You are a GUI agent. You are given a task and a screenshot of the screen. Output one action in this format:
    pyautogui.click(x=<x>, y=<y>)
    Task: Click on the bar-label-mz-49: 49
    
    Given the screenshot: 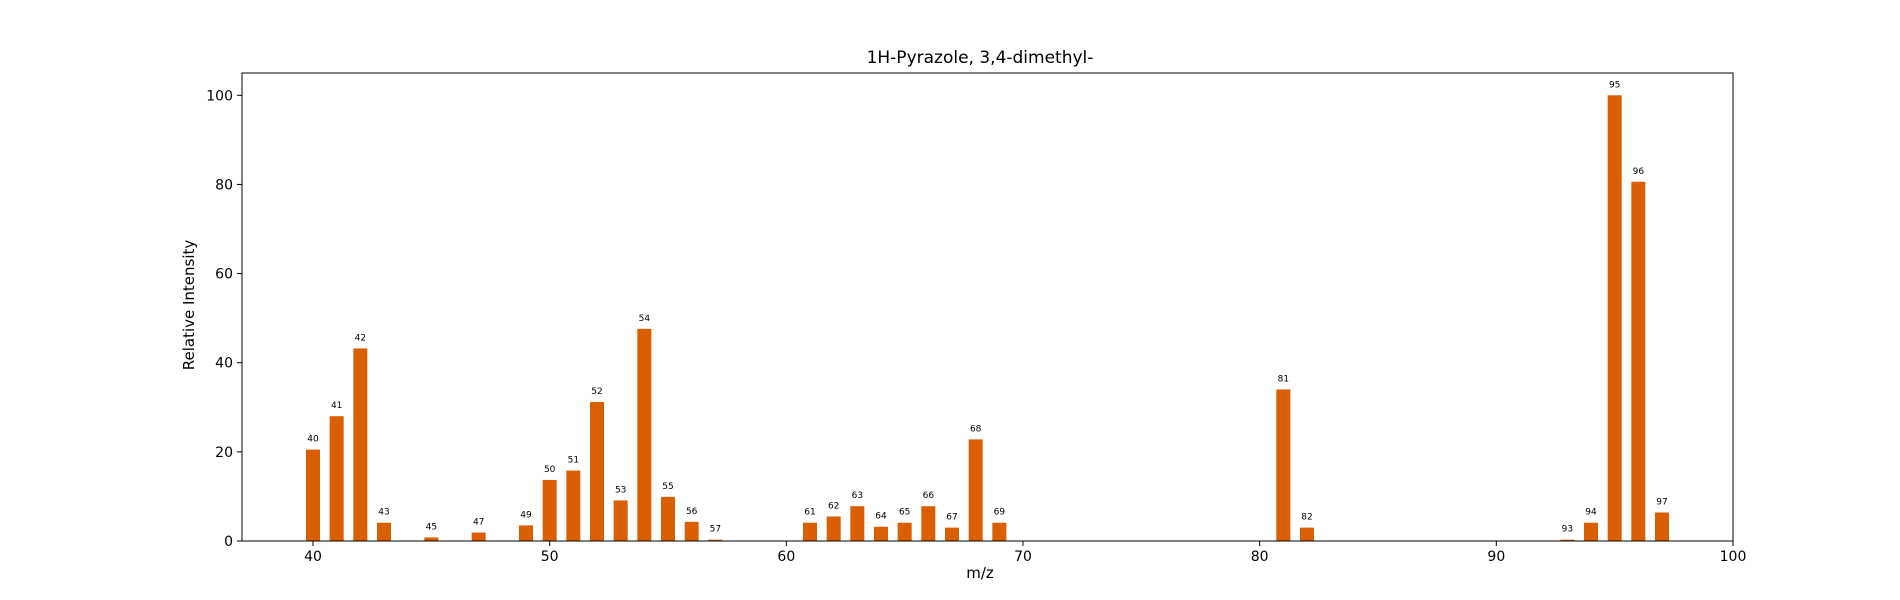 What is the action you would take?
    pyautogui.click(x=526, y=515)
    